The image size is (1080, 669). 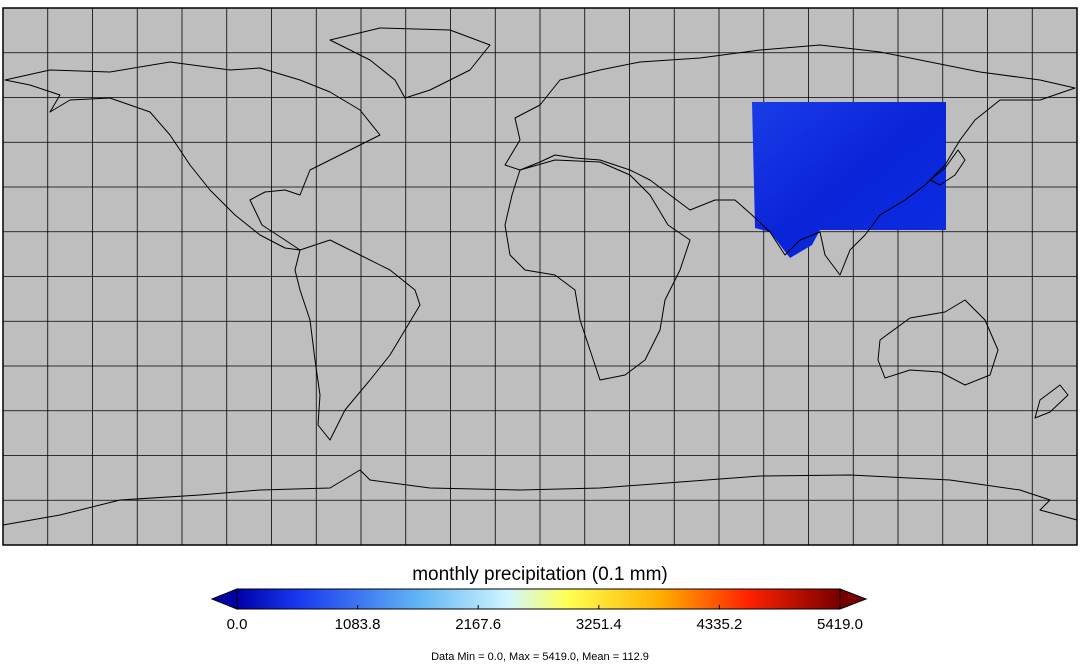 What do you see at coordinates (237, 624) in the screenshot?
I see `colorbar-tick-label: 0.0` at bounding box center [237, 624].